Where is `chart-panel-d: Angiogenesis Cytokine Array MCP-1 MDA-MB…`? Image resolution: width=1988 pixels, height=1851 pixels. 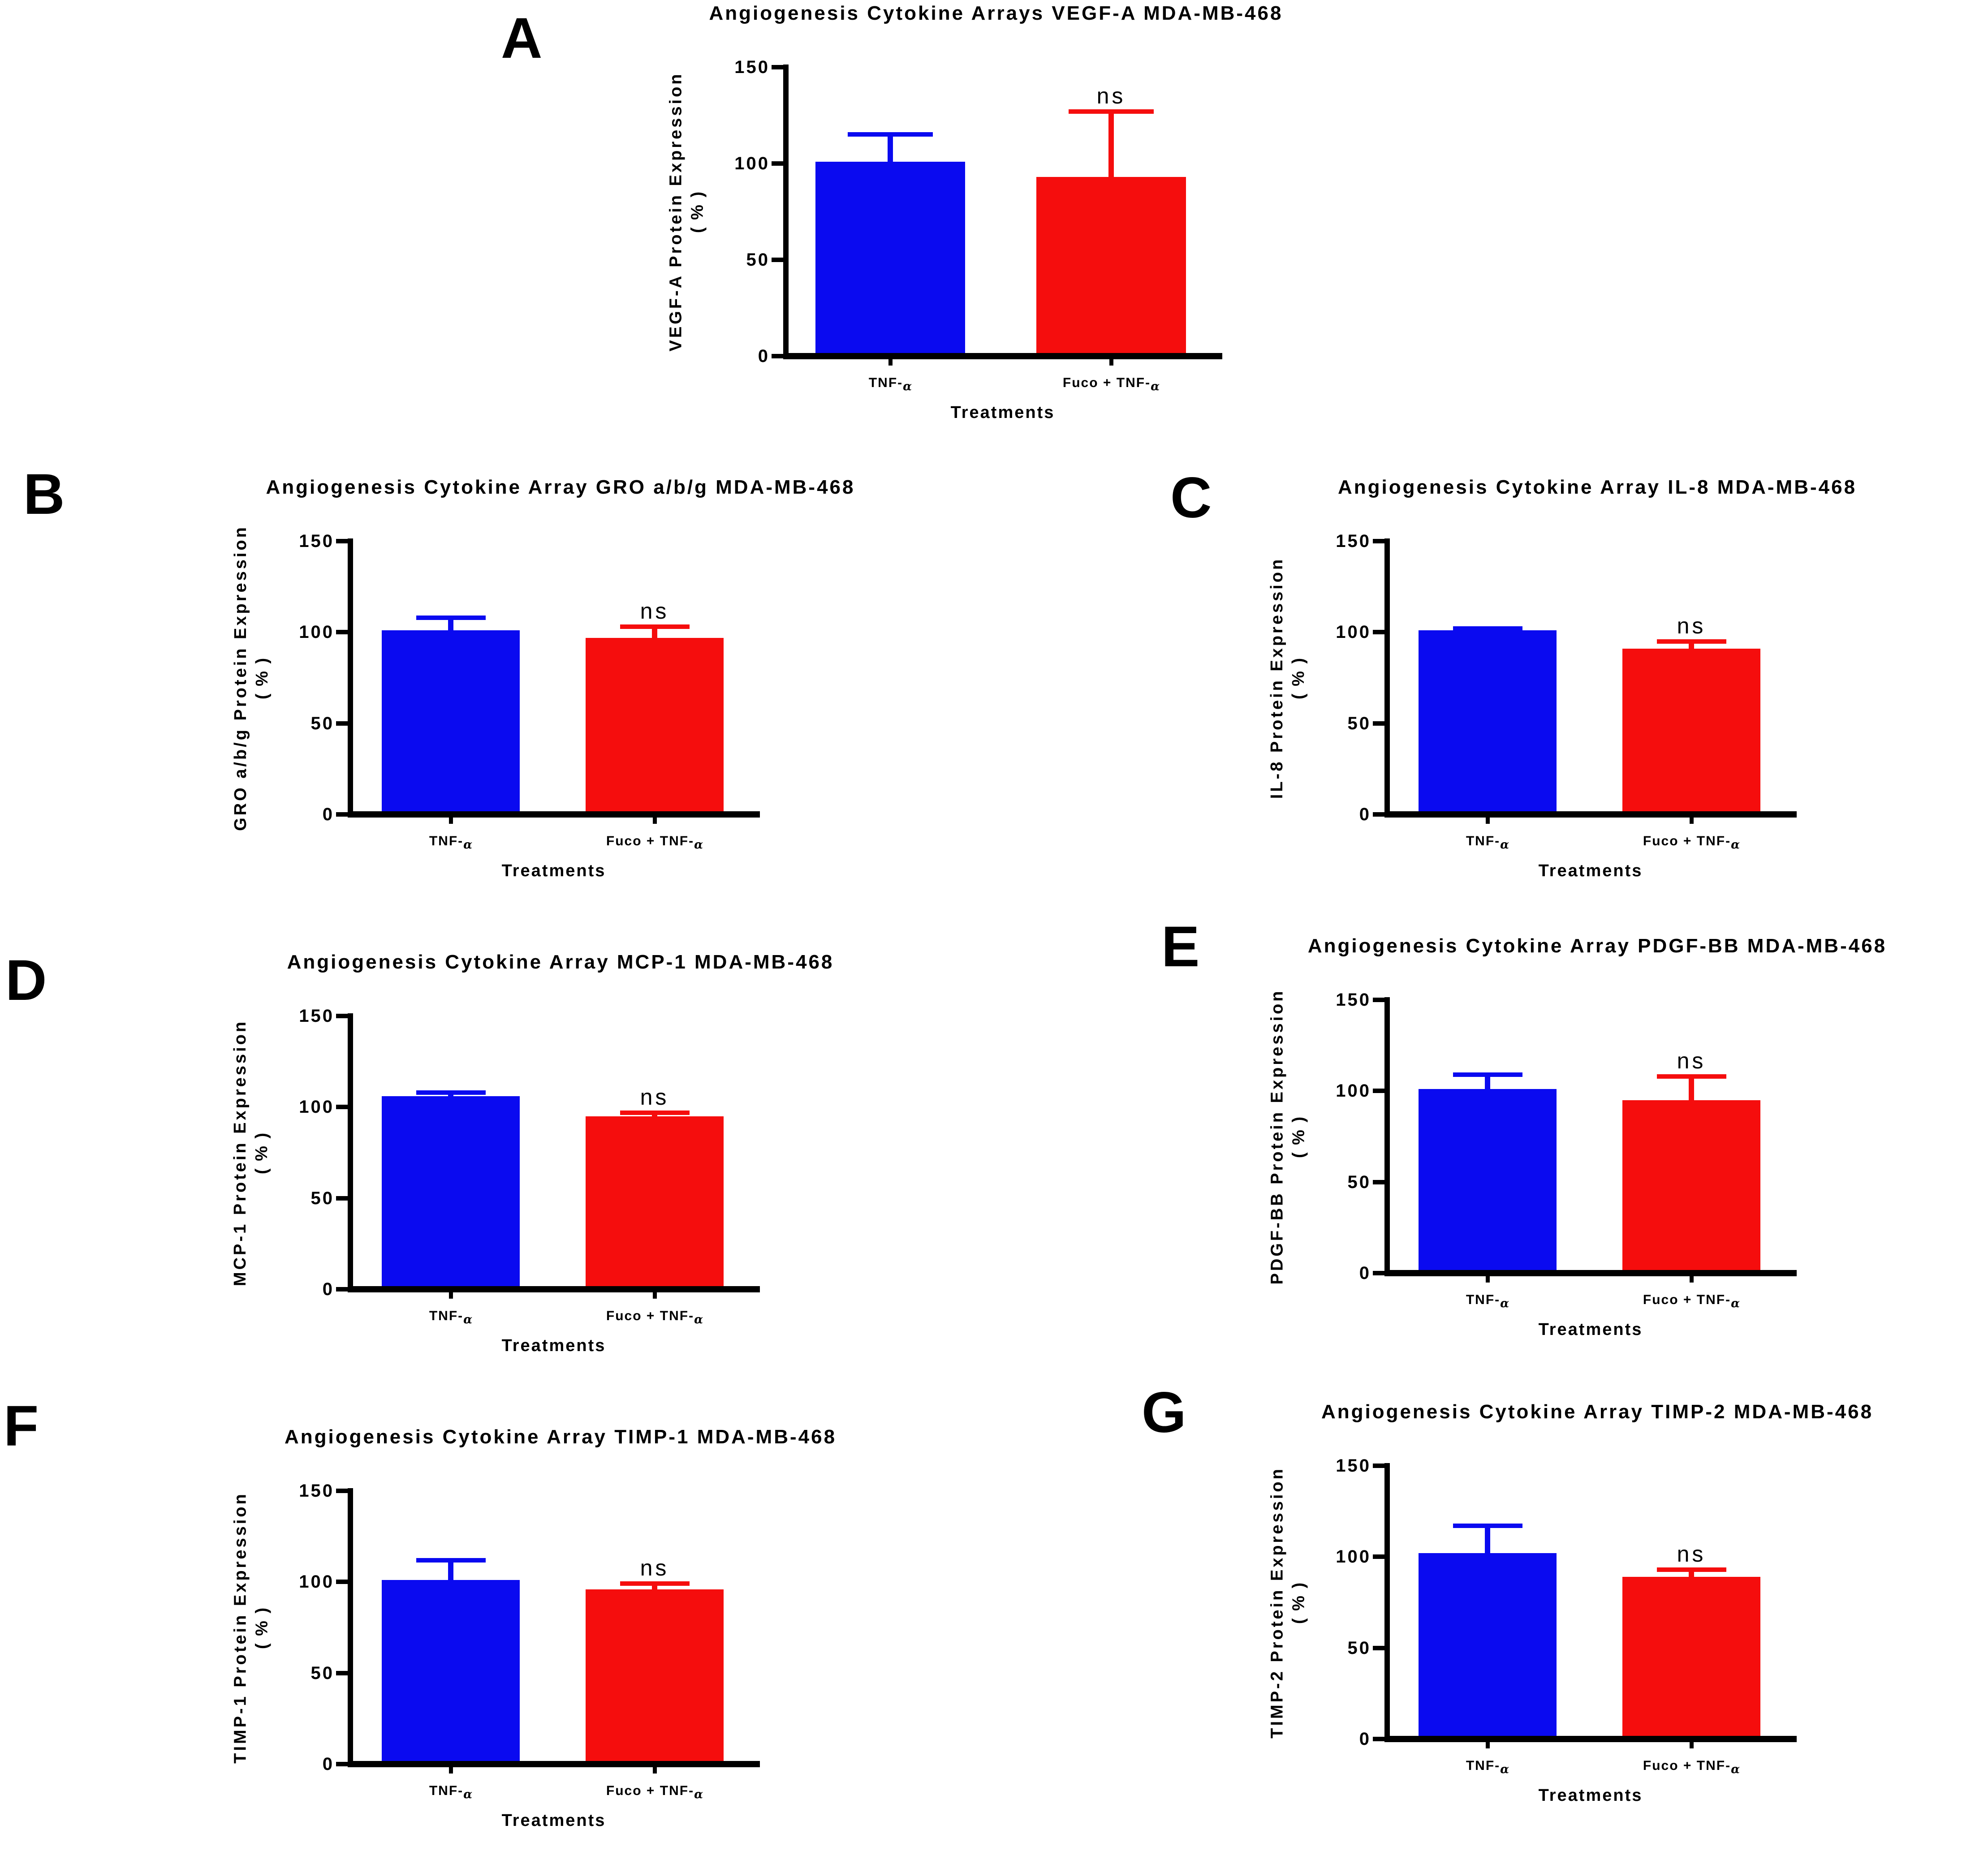 chart-panel-d: Angiogenesis Cytokine Array MCP-1 MDA-MB… is located at coordinates (561, 1195).